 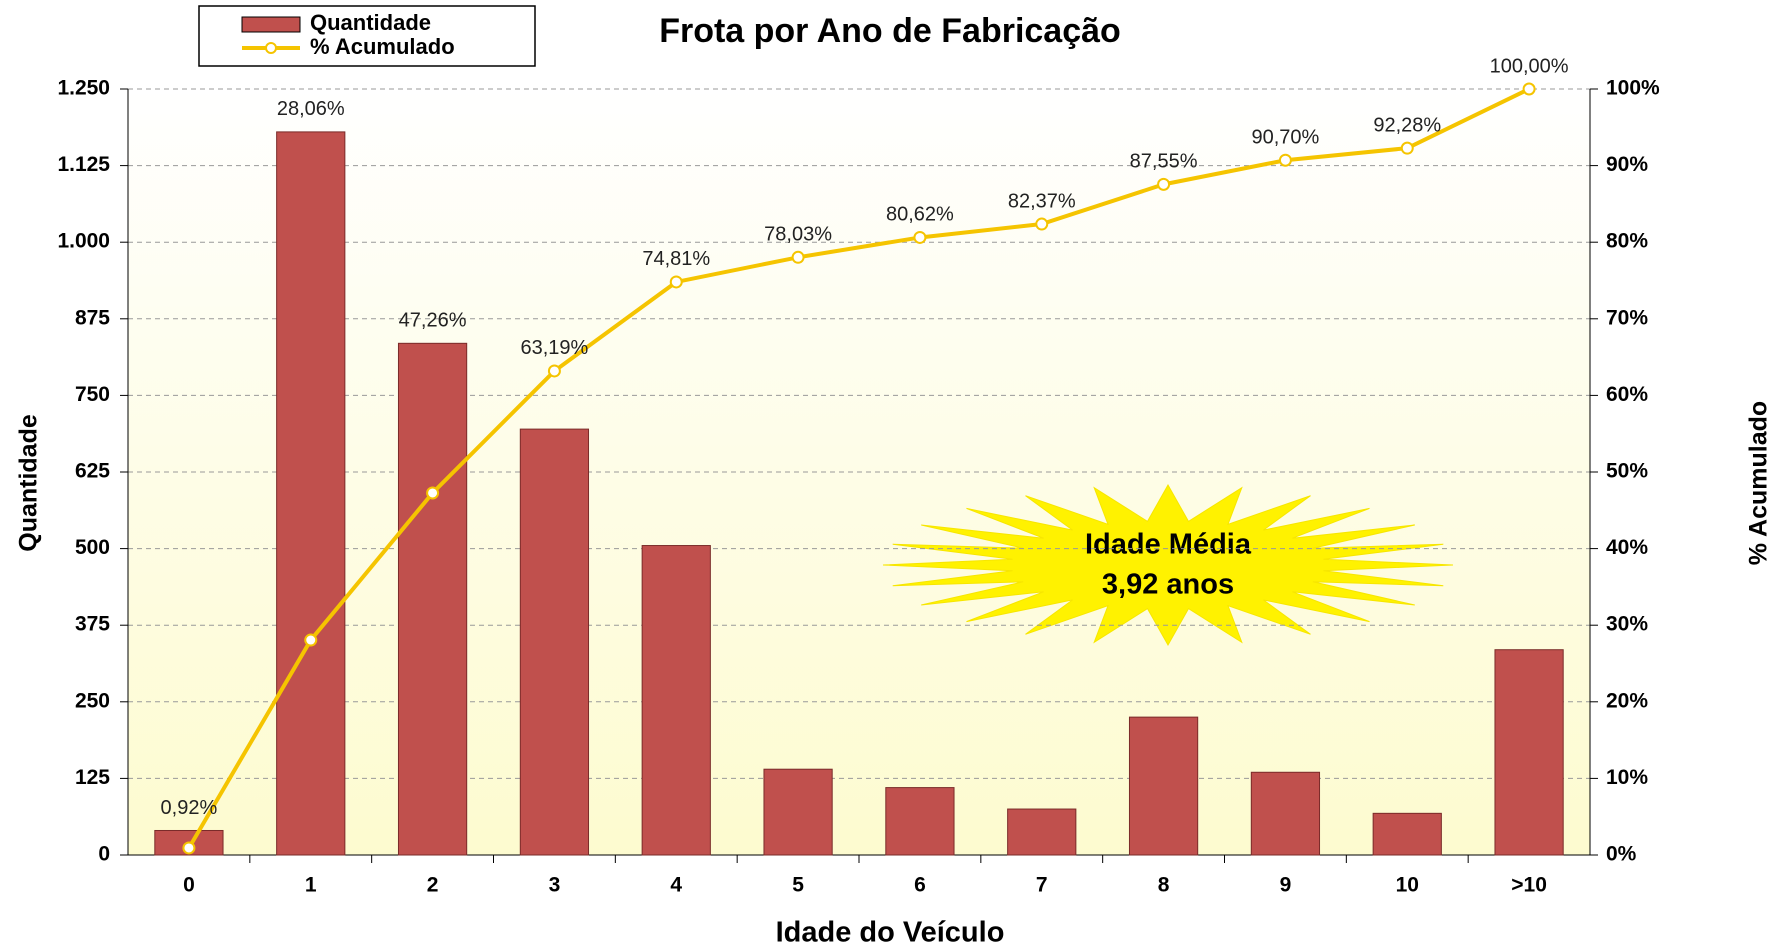 I want to click on data-label: 28,06%, so click(x=311, y=109).